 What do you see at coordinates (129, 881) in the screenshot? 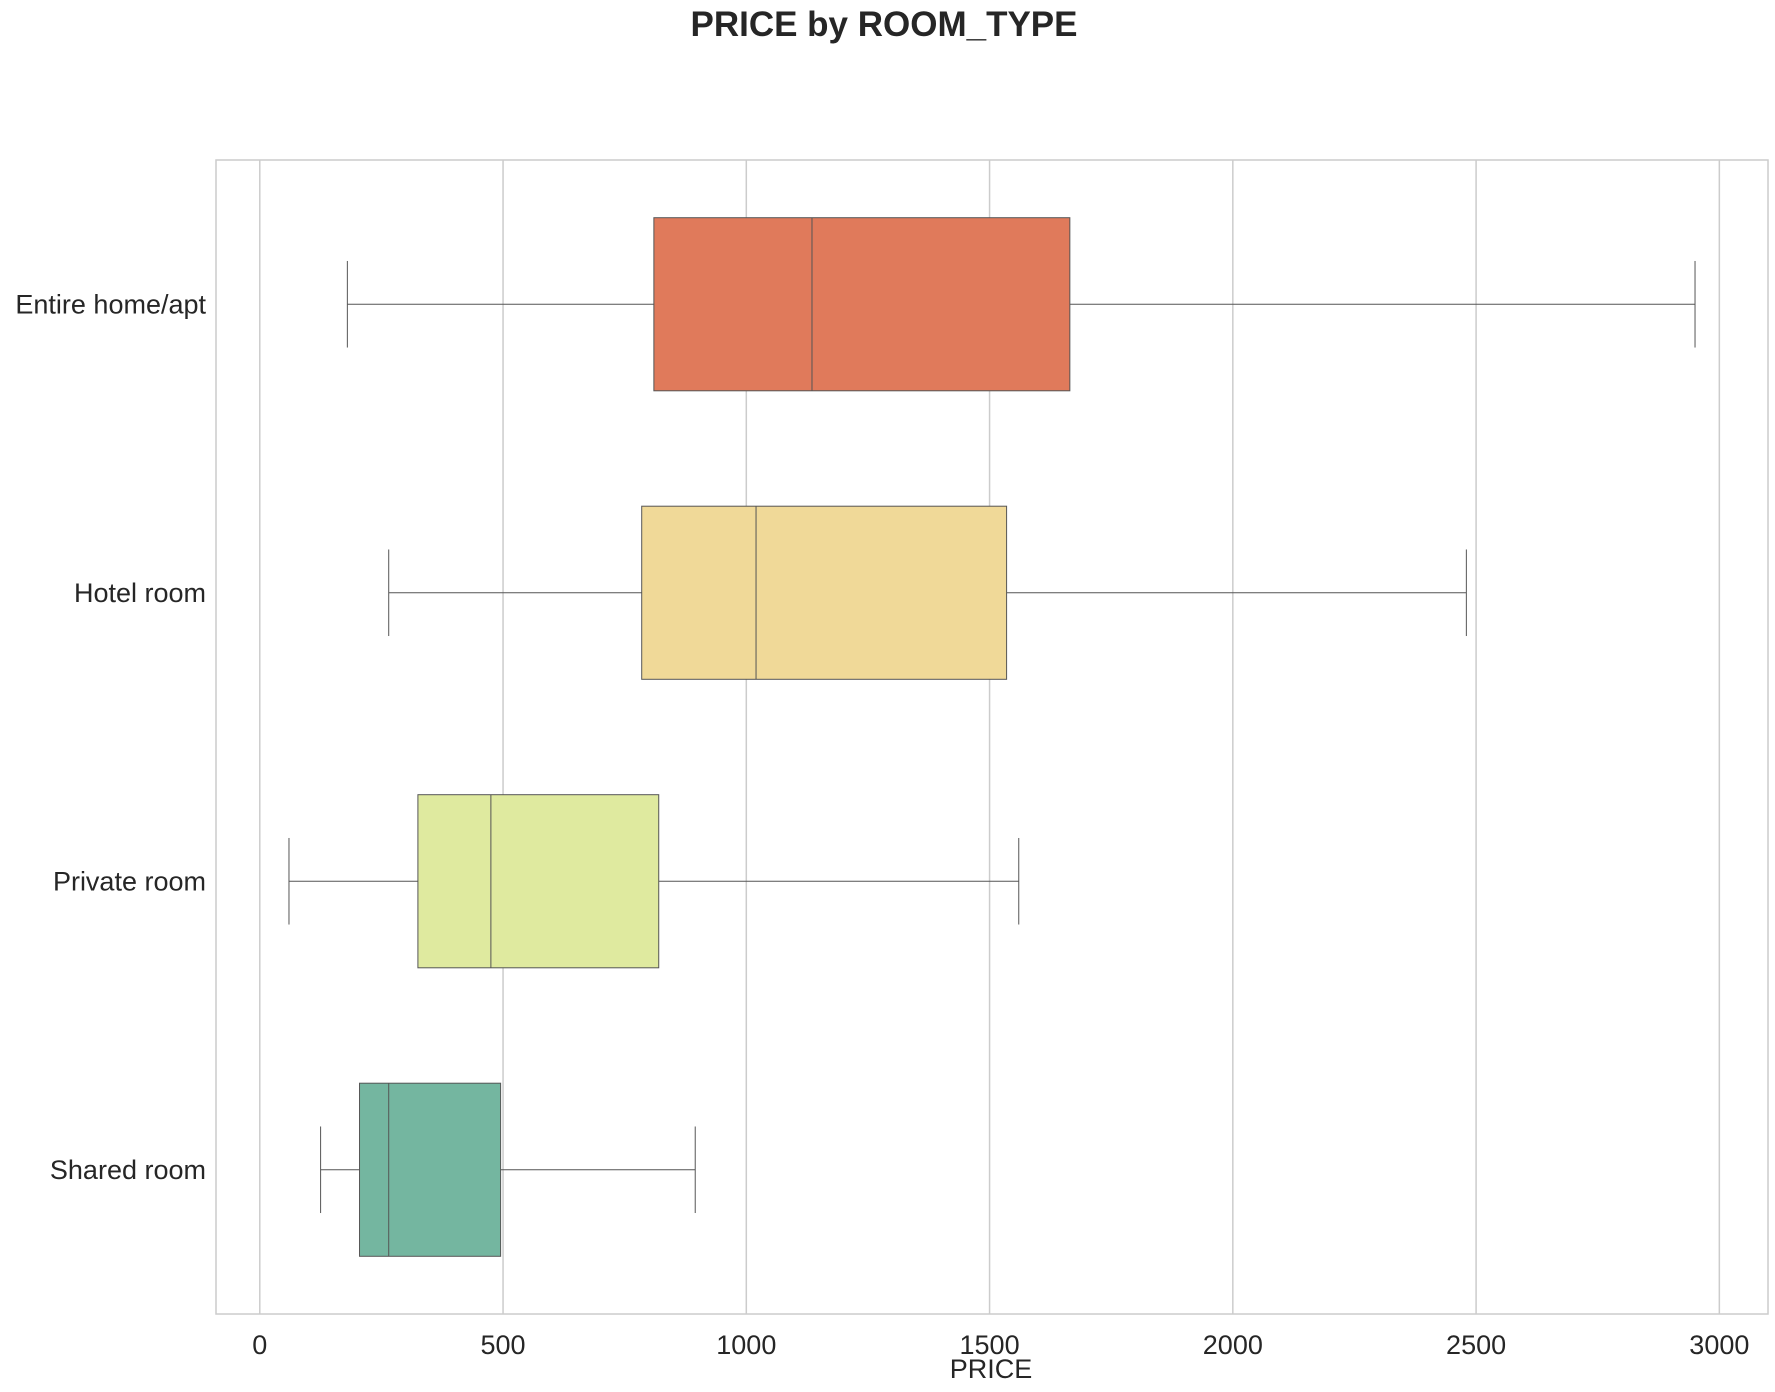
I see `y-tick-label-private-room: Private room` at bounding box center [129, 881].